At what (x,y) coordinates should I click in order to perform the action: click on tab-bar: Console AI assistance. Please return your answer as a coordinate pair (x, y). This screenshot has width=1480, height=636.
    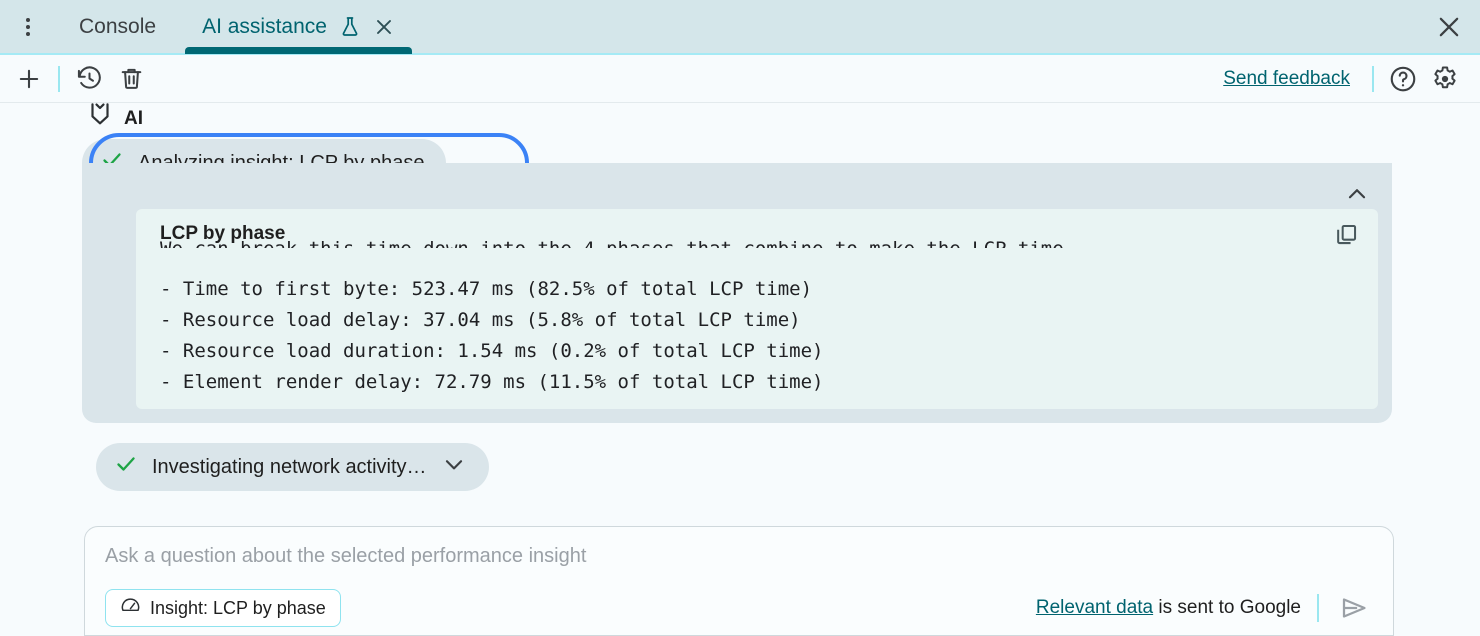
    Looking at the image, I should click on (740, 27).